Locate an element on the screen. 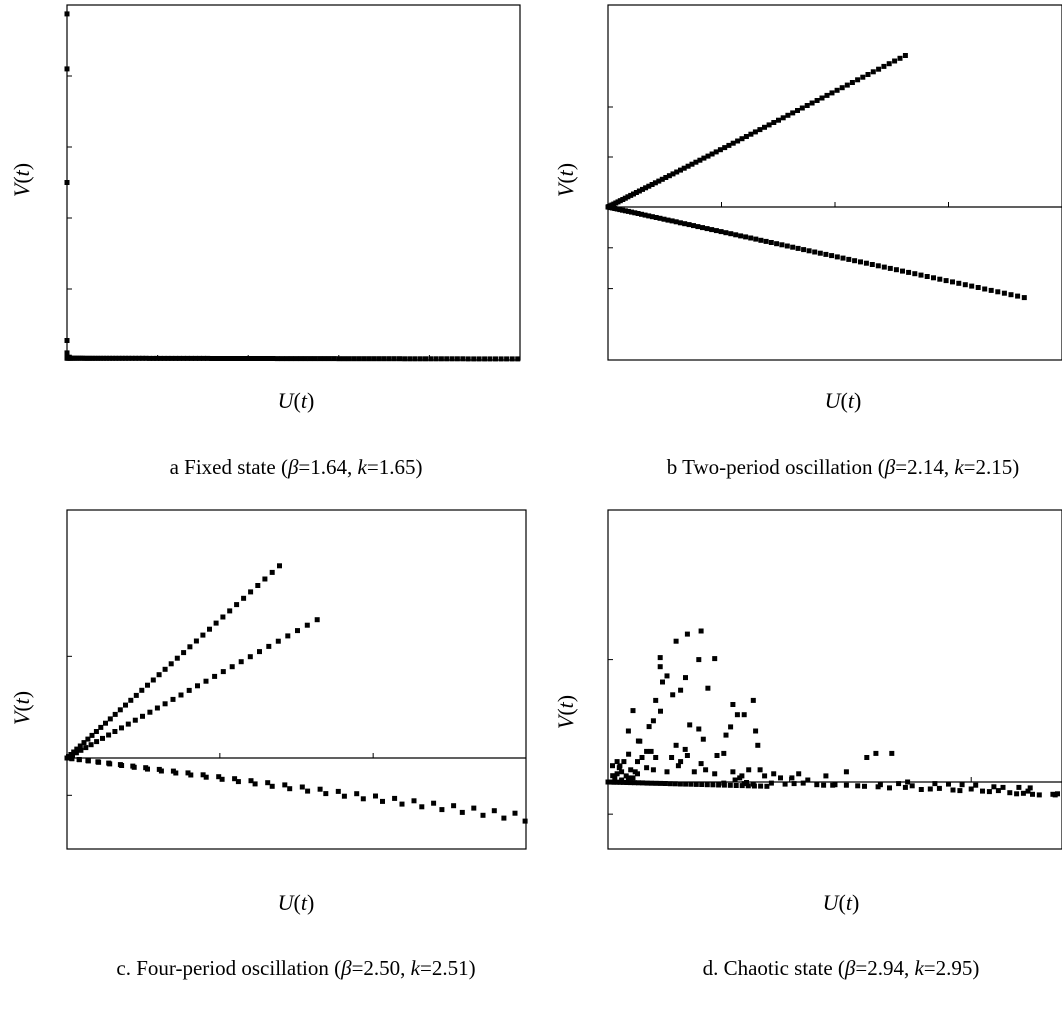  caption-k-c: 2.51 is located at coordinates (450, 968).